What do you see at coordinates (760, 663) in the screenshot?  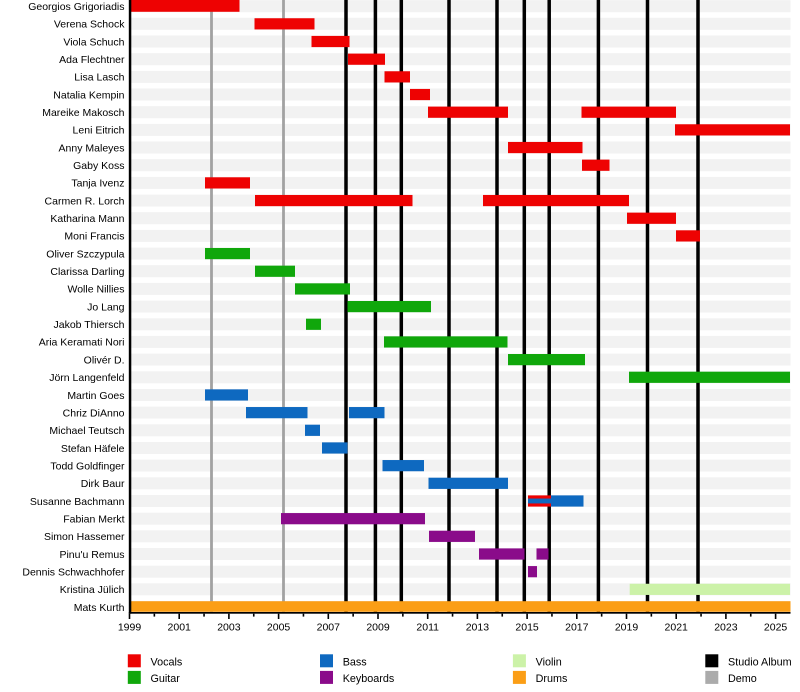 I see `svg-text: Studio Album` at bounding box center [760, 663].